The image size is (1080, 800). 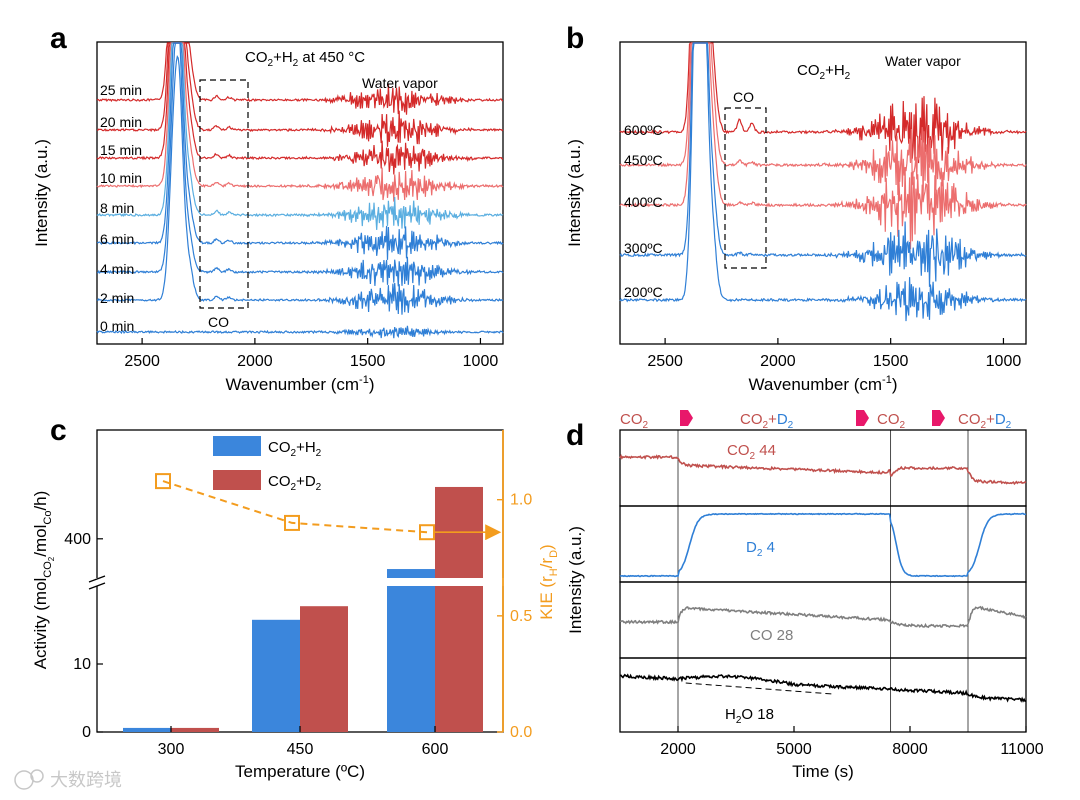 I want to click on panel-b-water-label: Water vapor, so click(x=923, y=61).